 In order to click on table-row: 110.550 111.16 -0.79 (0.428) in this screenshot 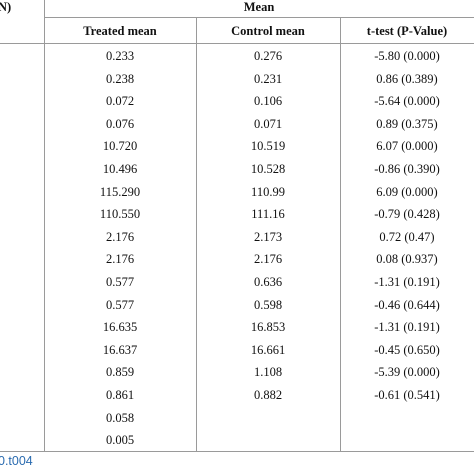, I will do `click(237, 214)`.